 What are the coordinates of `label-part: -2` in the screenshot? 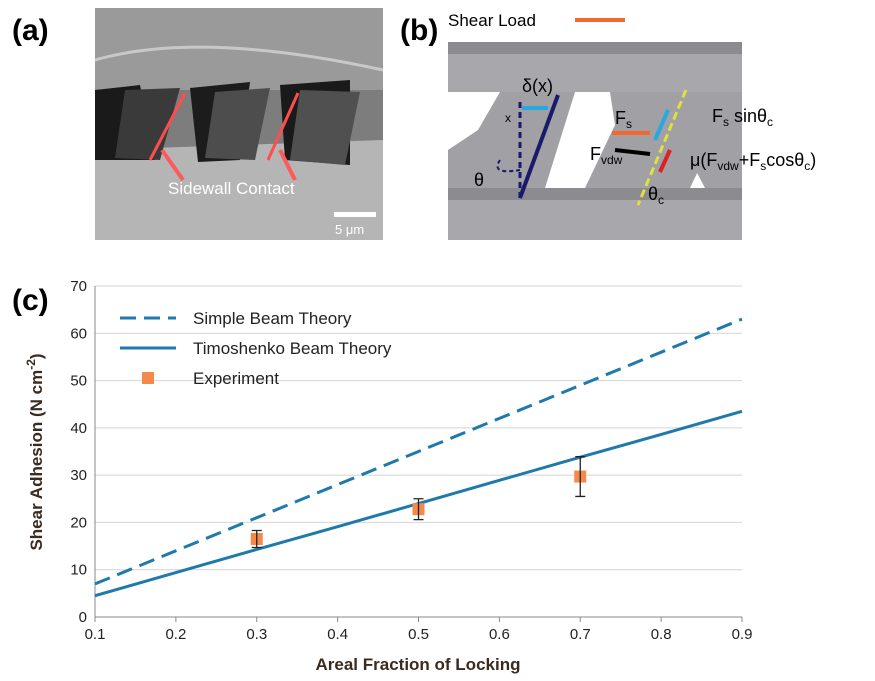 It's located at (31, 364).